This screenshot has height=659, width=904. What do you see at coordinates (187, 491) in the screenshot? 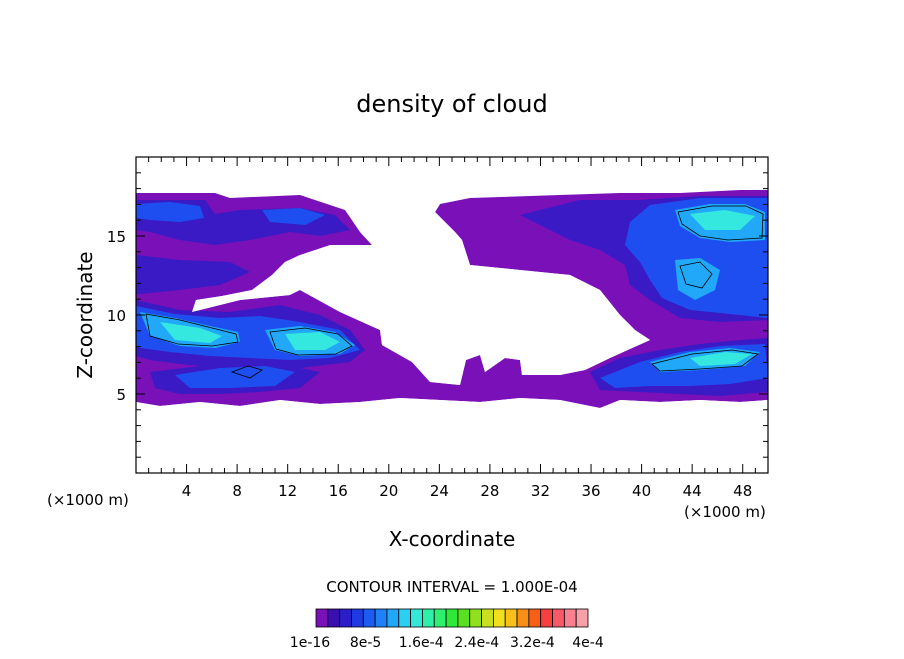
I see `x-tick-label: 4` at bounding box center [187, 491].